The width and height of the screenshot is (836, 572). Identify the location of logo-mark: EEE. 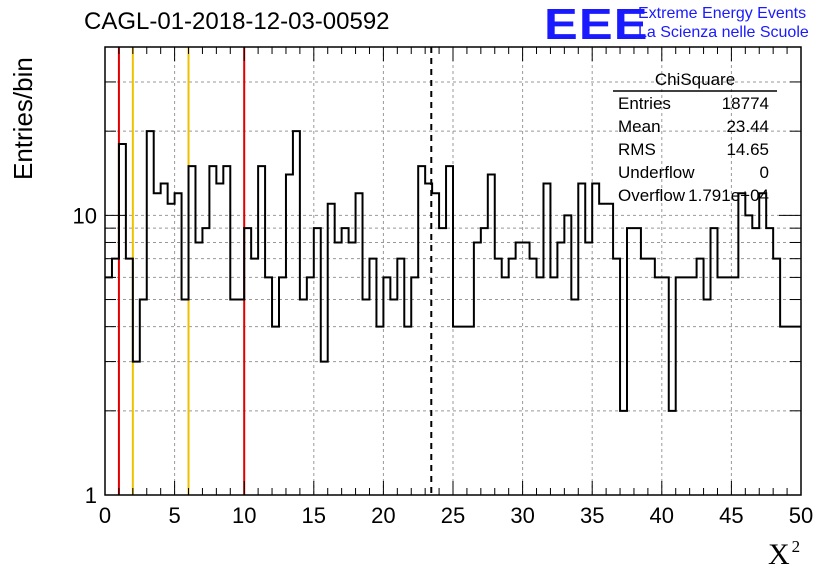
(596, 24).